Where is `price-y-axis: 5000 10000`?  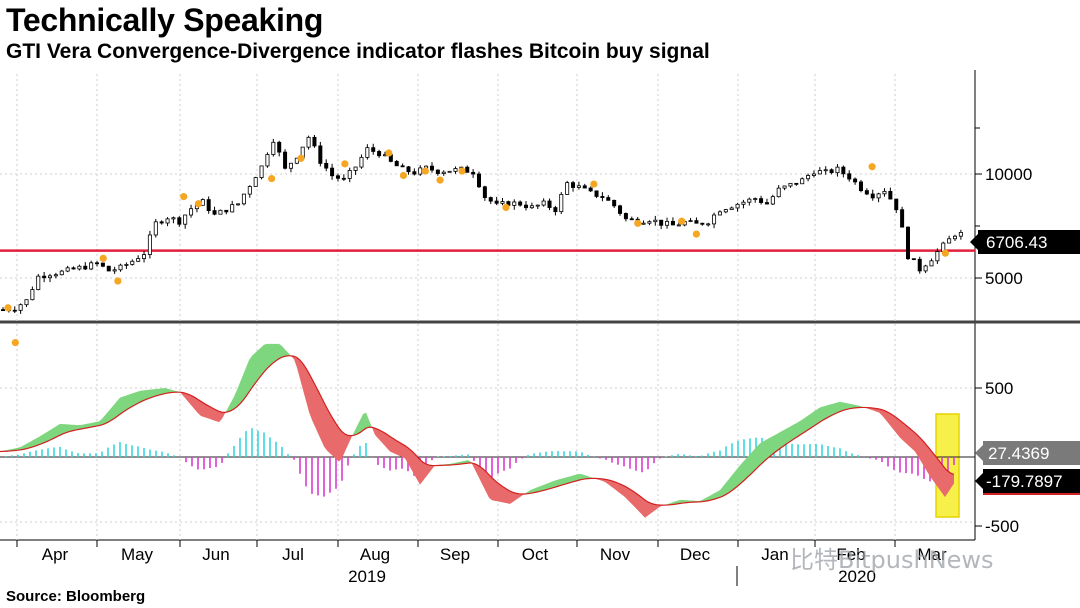 price-y-axis: 5000 10000 is located at coordinates (1003, 207).